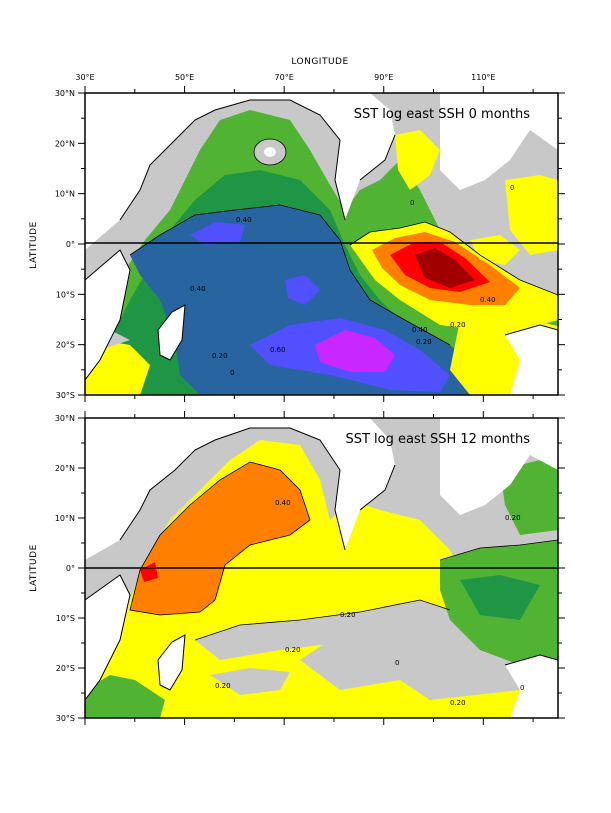 The height and width of the screenshot is (813, 611). Describe the element at coordinates (383, 77) in the screenshot. I see `x-tick-label: 90°E` at that location.